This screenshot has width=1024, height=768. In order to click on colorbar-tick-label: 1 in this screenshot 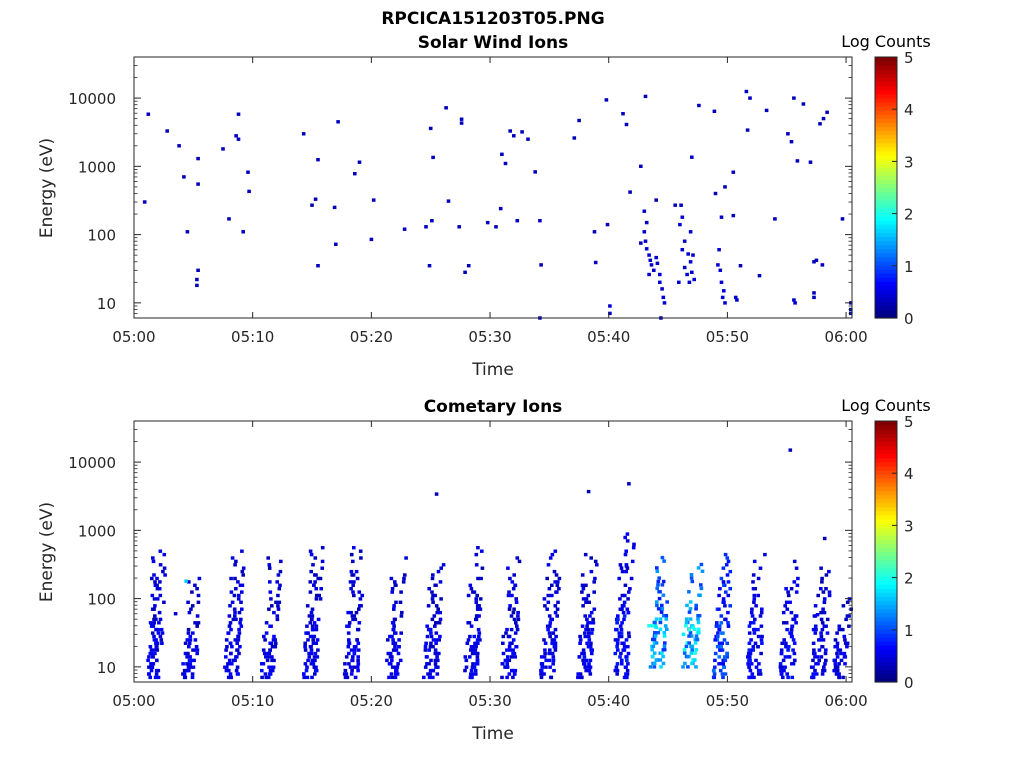, I will do `click(909, 267)`.